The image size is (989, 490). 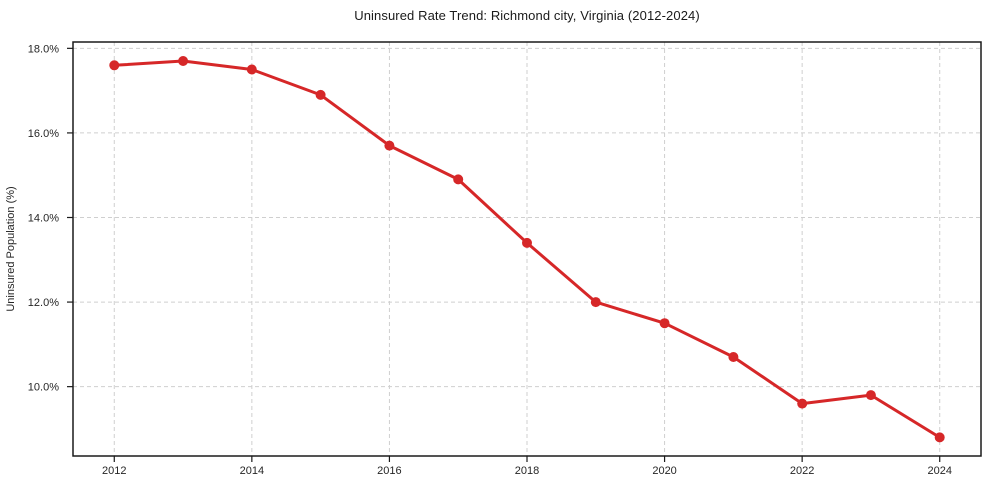 What do you see at coordinates (939, 471) in the screenshot?
I see `x-tick-label: 2024` at bounding box center [939, 471].